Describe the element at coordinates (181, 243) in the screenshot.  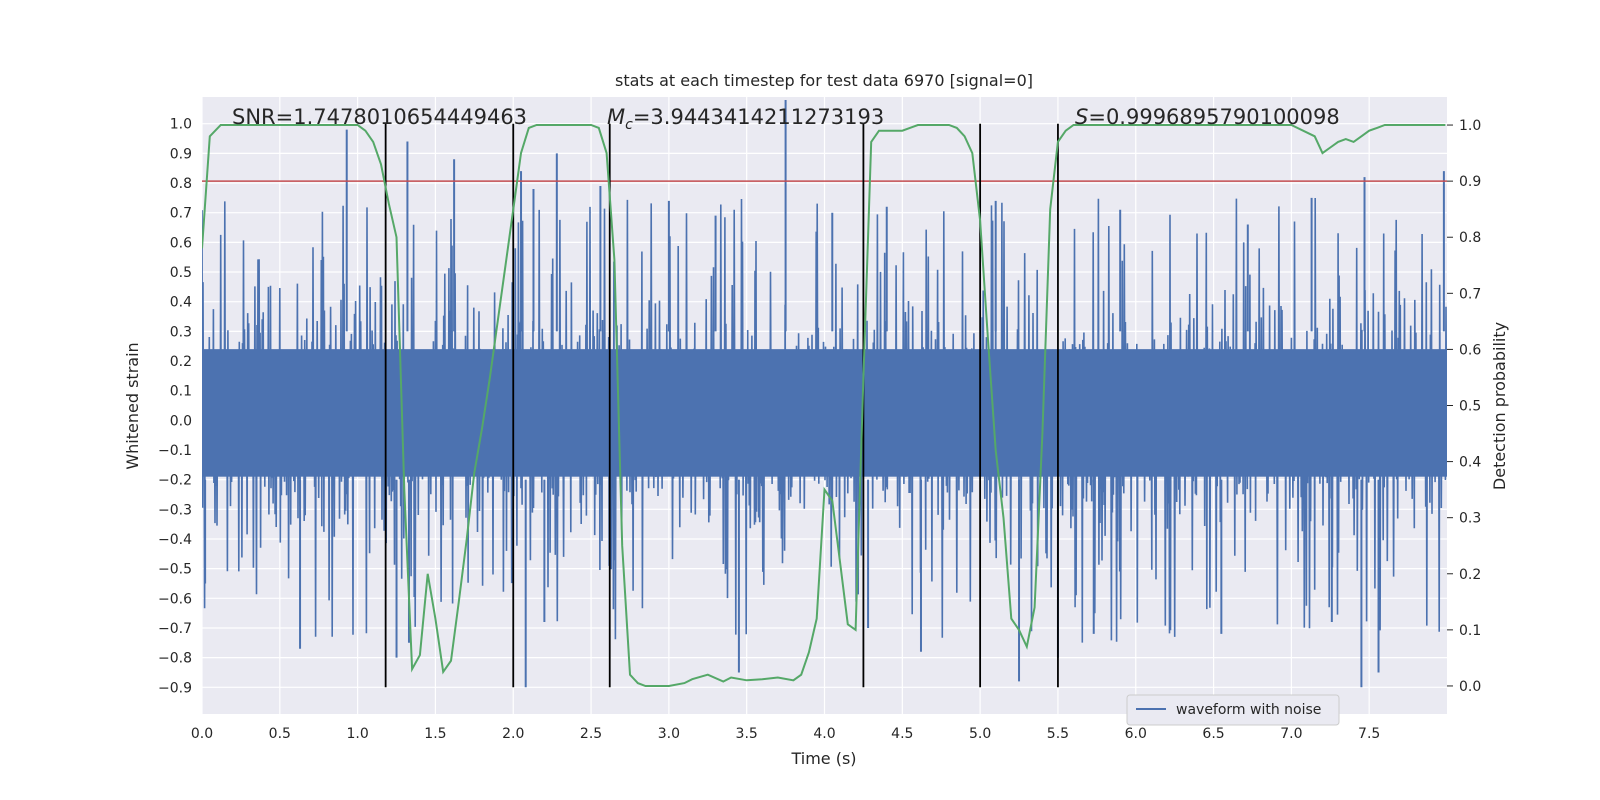
I see `y-tick-label: 0.6` at that location.